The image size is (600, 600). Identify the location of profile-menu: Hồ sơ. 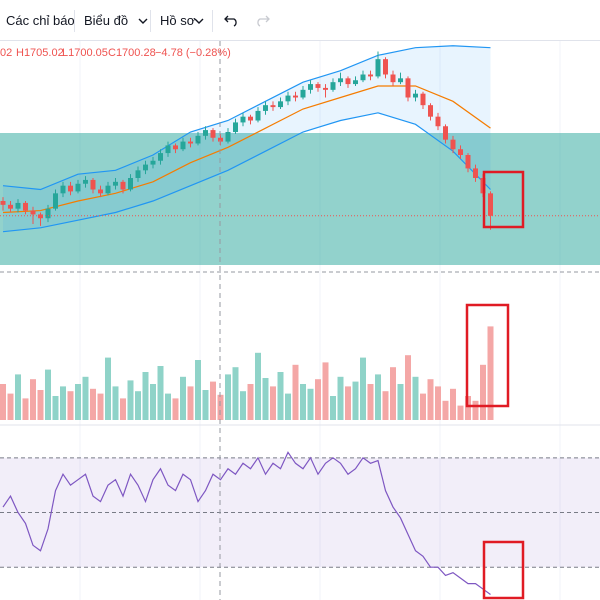
(178, 20).